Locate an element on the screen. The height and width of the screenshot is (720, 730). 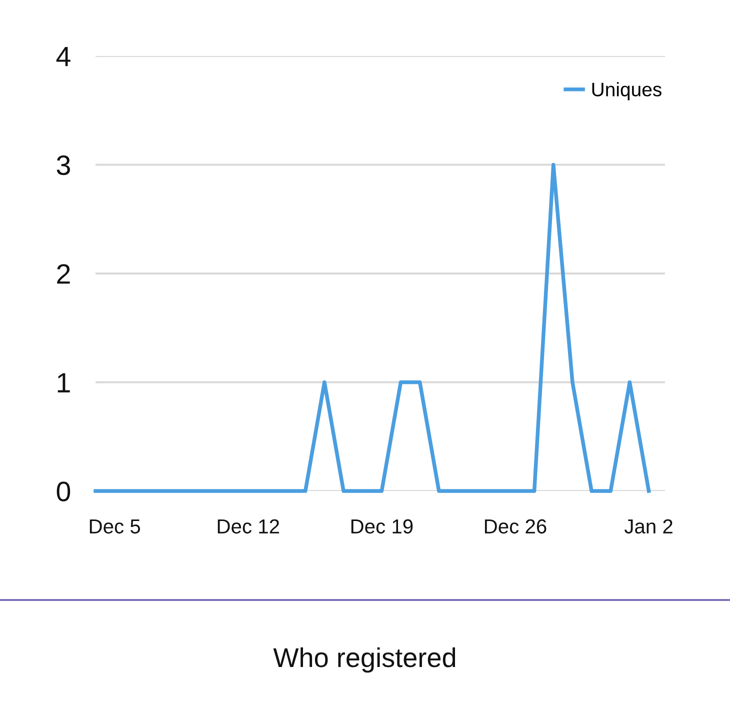
y-tick-label: 4 is located at coordinates (63, 56).